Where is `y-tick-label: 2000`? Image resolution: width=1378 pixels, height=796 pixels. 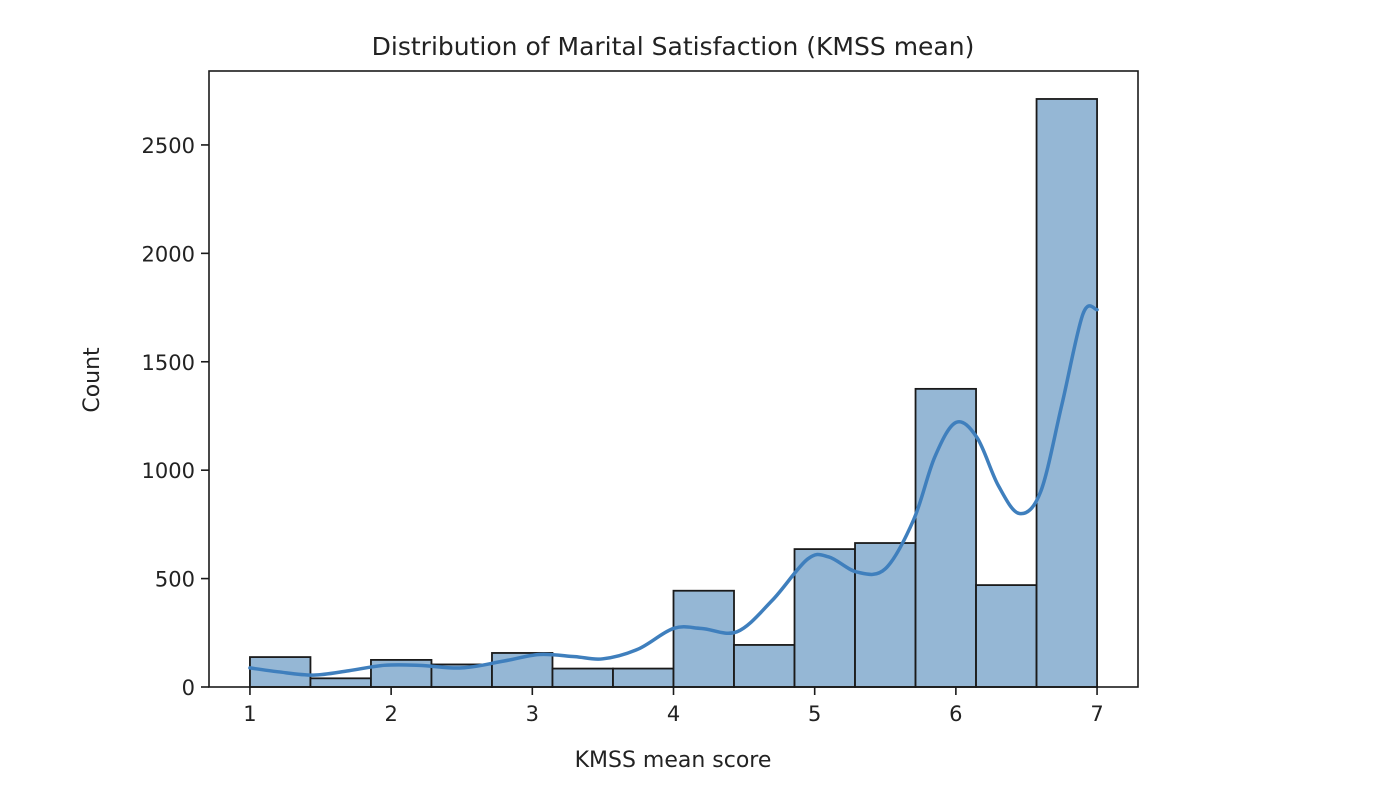
y-tick-label: 2000 is located at coordinates (168, 254).